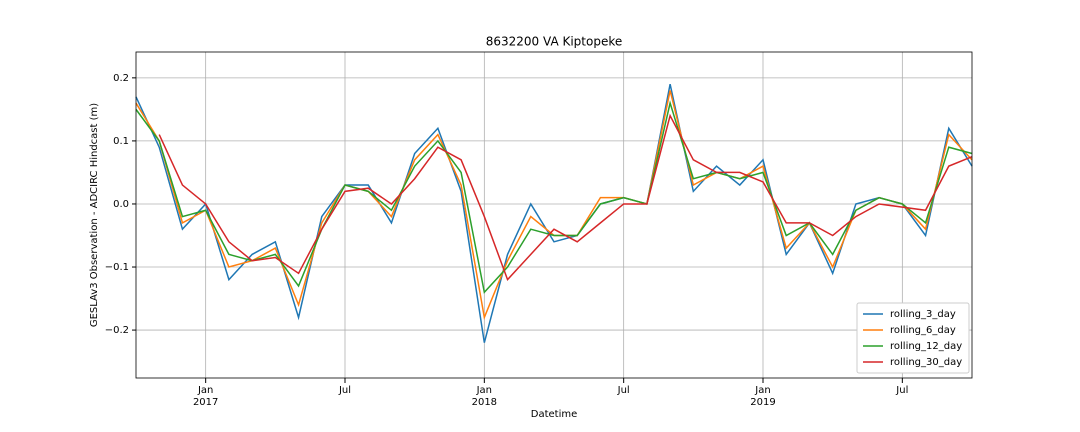  Describe the element at coordinates (926, 362) in the screenshot. I see `legend-label: rolling_30_day` at that location.